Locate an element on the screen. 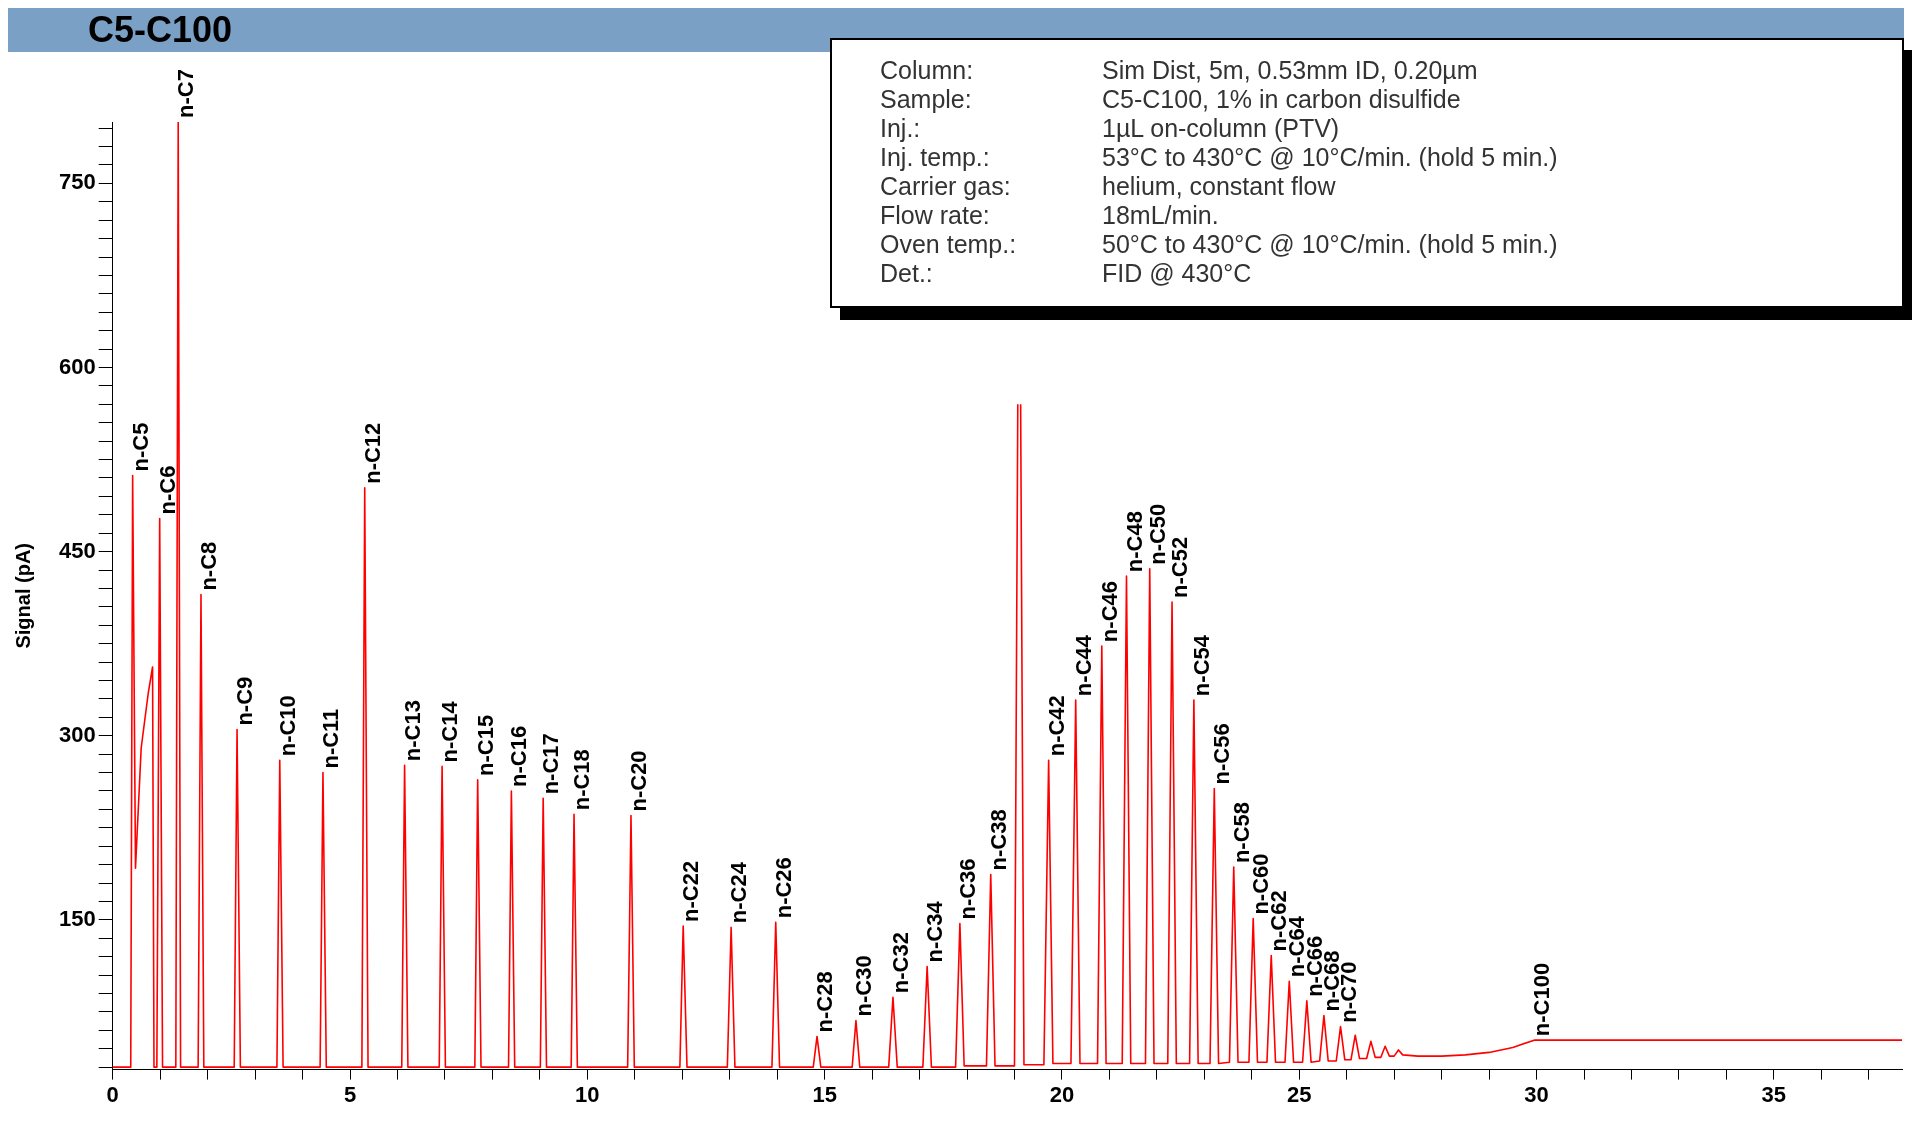 This screenshot has height=1139, width=1912. annotation: n-C34 is located at coordinates (935, 931).